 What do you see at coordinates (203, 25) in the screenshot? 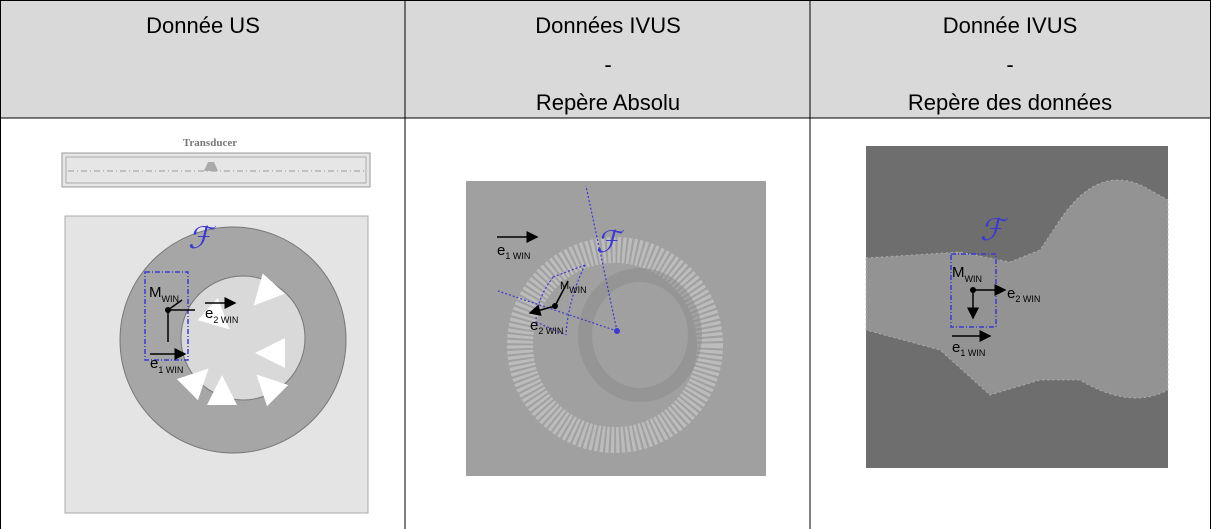
I see `header-cell: Donnée US` at bounding box center [203, 25].